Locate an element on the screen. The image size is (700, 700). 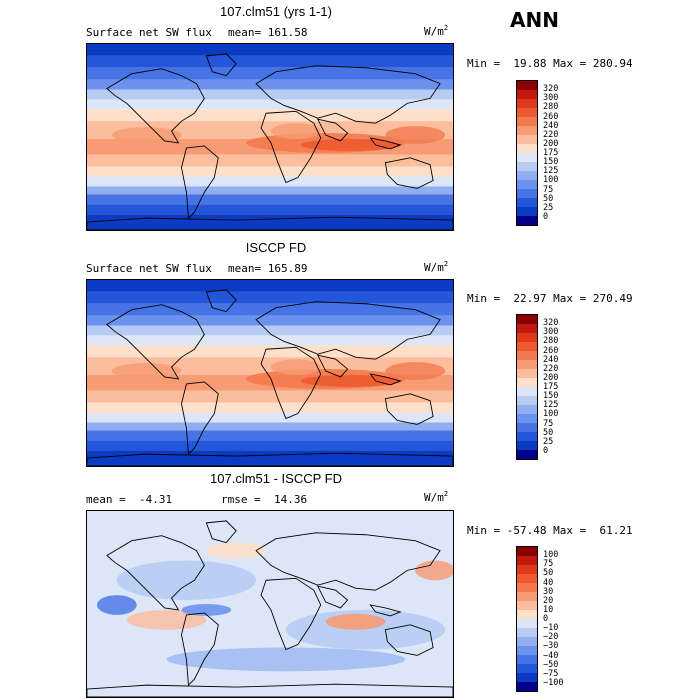
panel-2-map is located at coordinates (270, 373).